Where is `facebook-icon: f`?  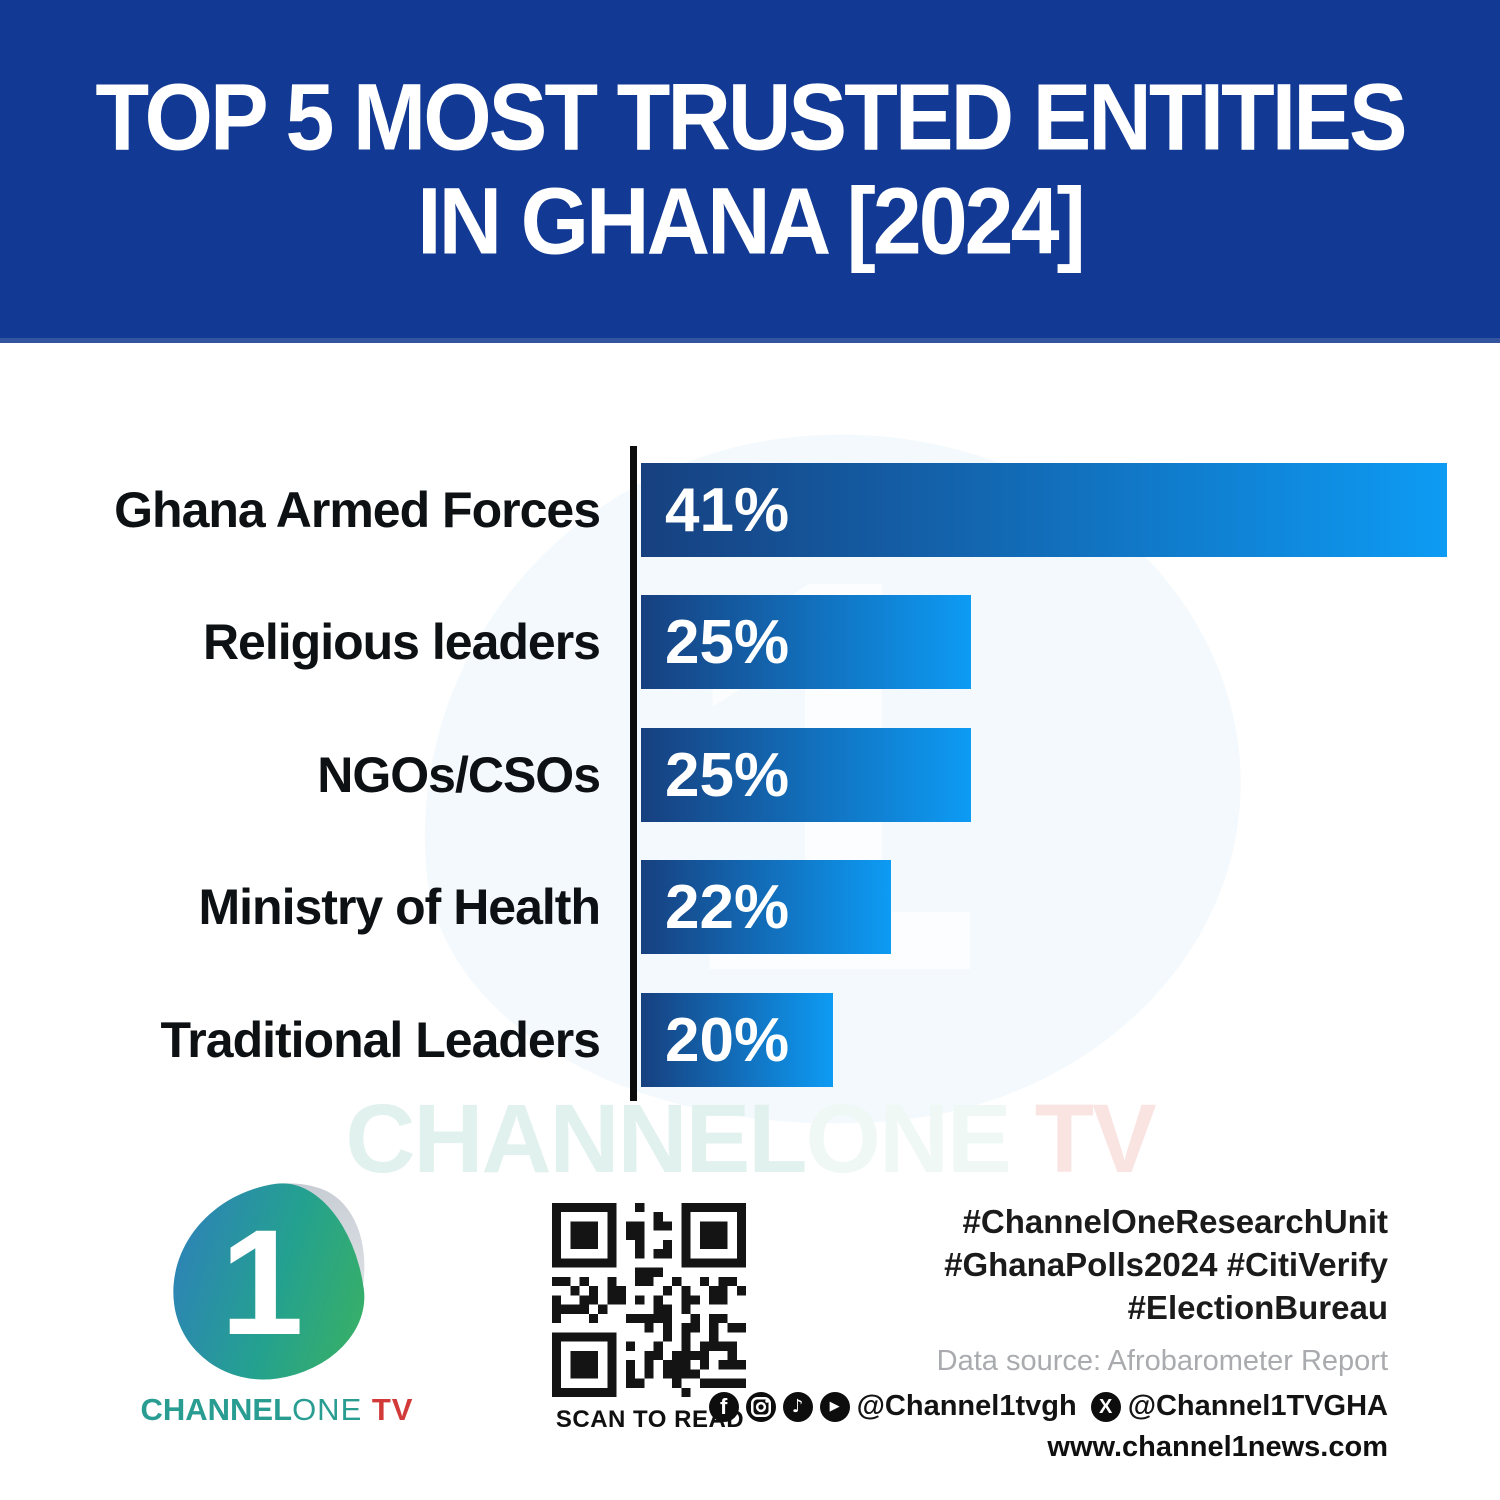 facebook-icon: f is located at coordinates (723, 1406).